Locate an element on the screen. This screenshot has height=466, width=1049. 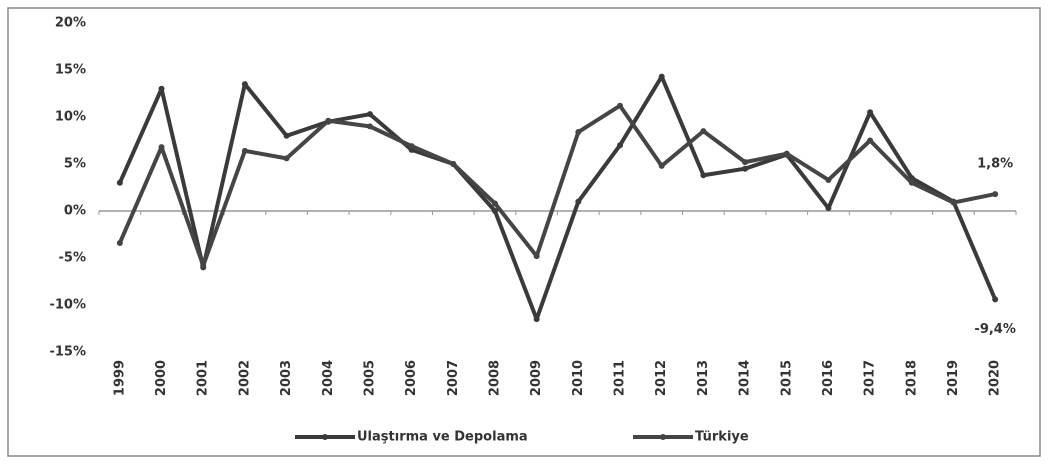
x-tick-label: 1999 is located at coordinates (119, 378).